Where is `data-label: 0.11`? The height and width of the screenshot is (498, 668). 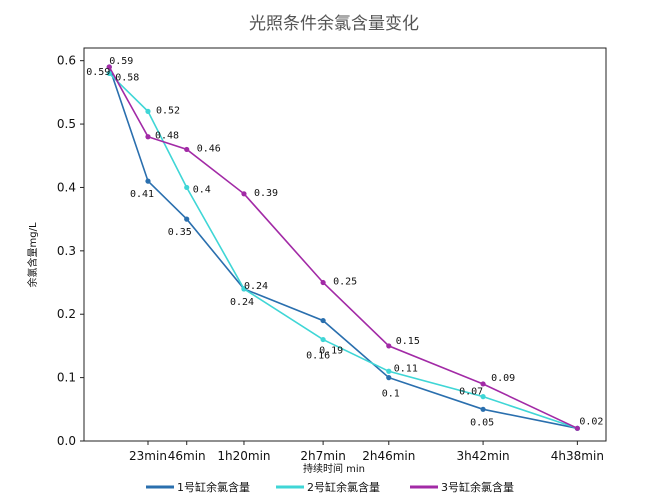 data-label: 0.11 is located at coordinates (406, 368).